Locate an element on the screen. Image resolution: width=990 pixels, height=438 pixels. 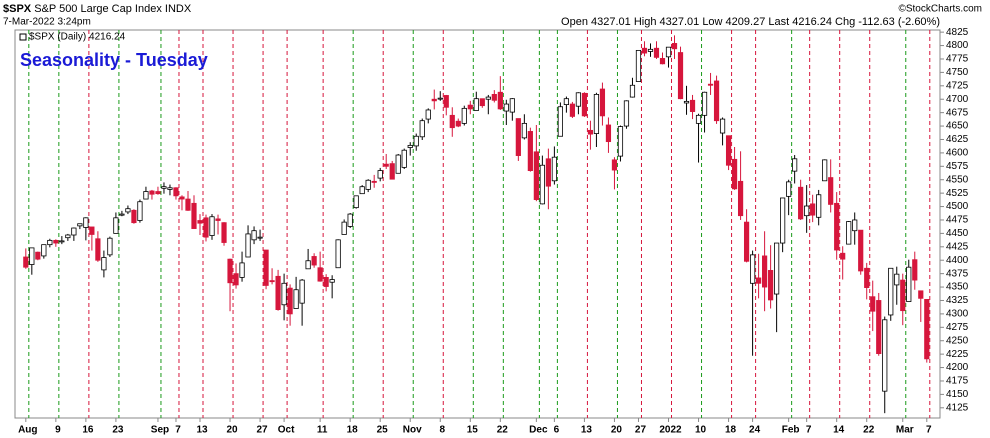
y-tick-label: 4500 is located at coordinates (957, 206).